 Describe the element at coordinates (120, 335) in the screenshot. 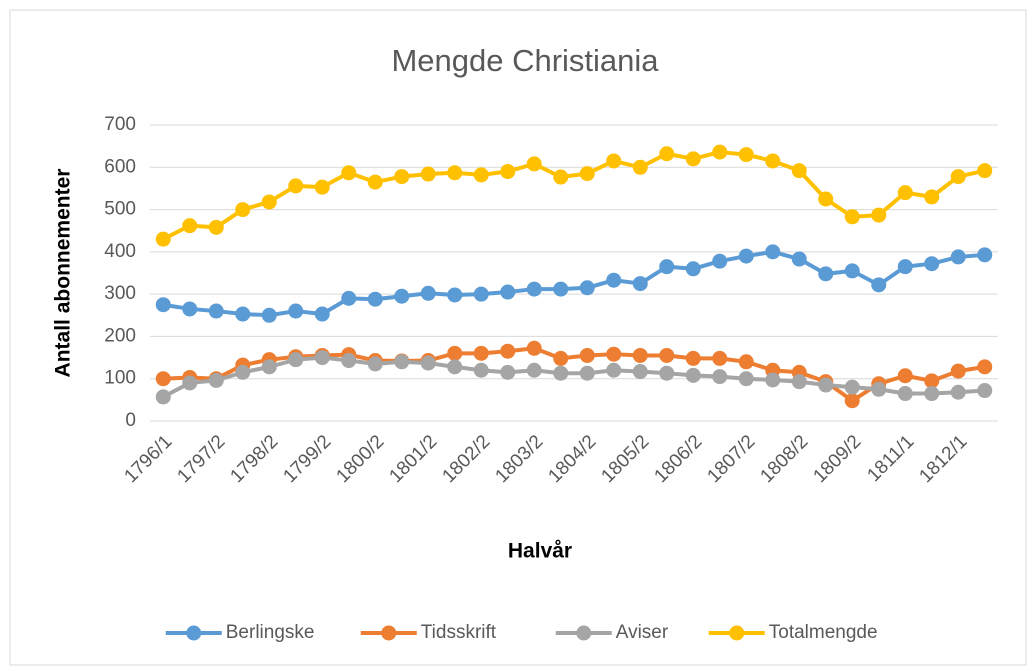

I see `y-tick-label: 200` at that location.